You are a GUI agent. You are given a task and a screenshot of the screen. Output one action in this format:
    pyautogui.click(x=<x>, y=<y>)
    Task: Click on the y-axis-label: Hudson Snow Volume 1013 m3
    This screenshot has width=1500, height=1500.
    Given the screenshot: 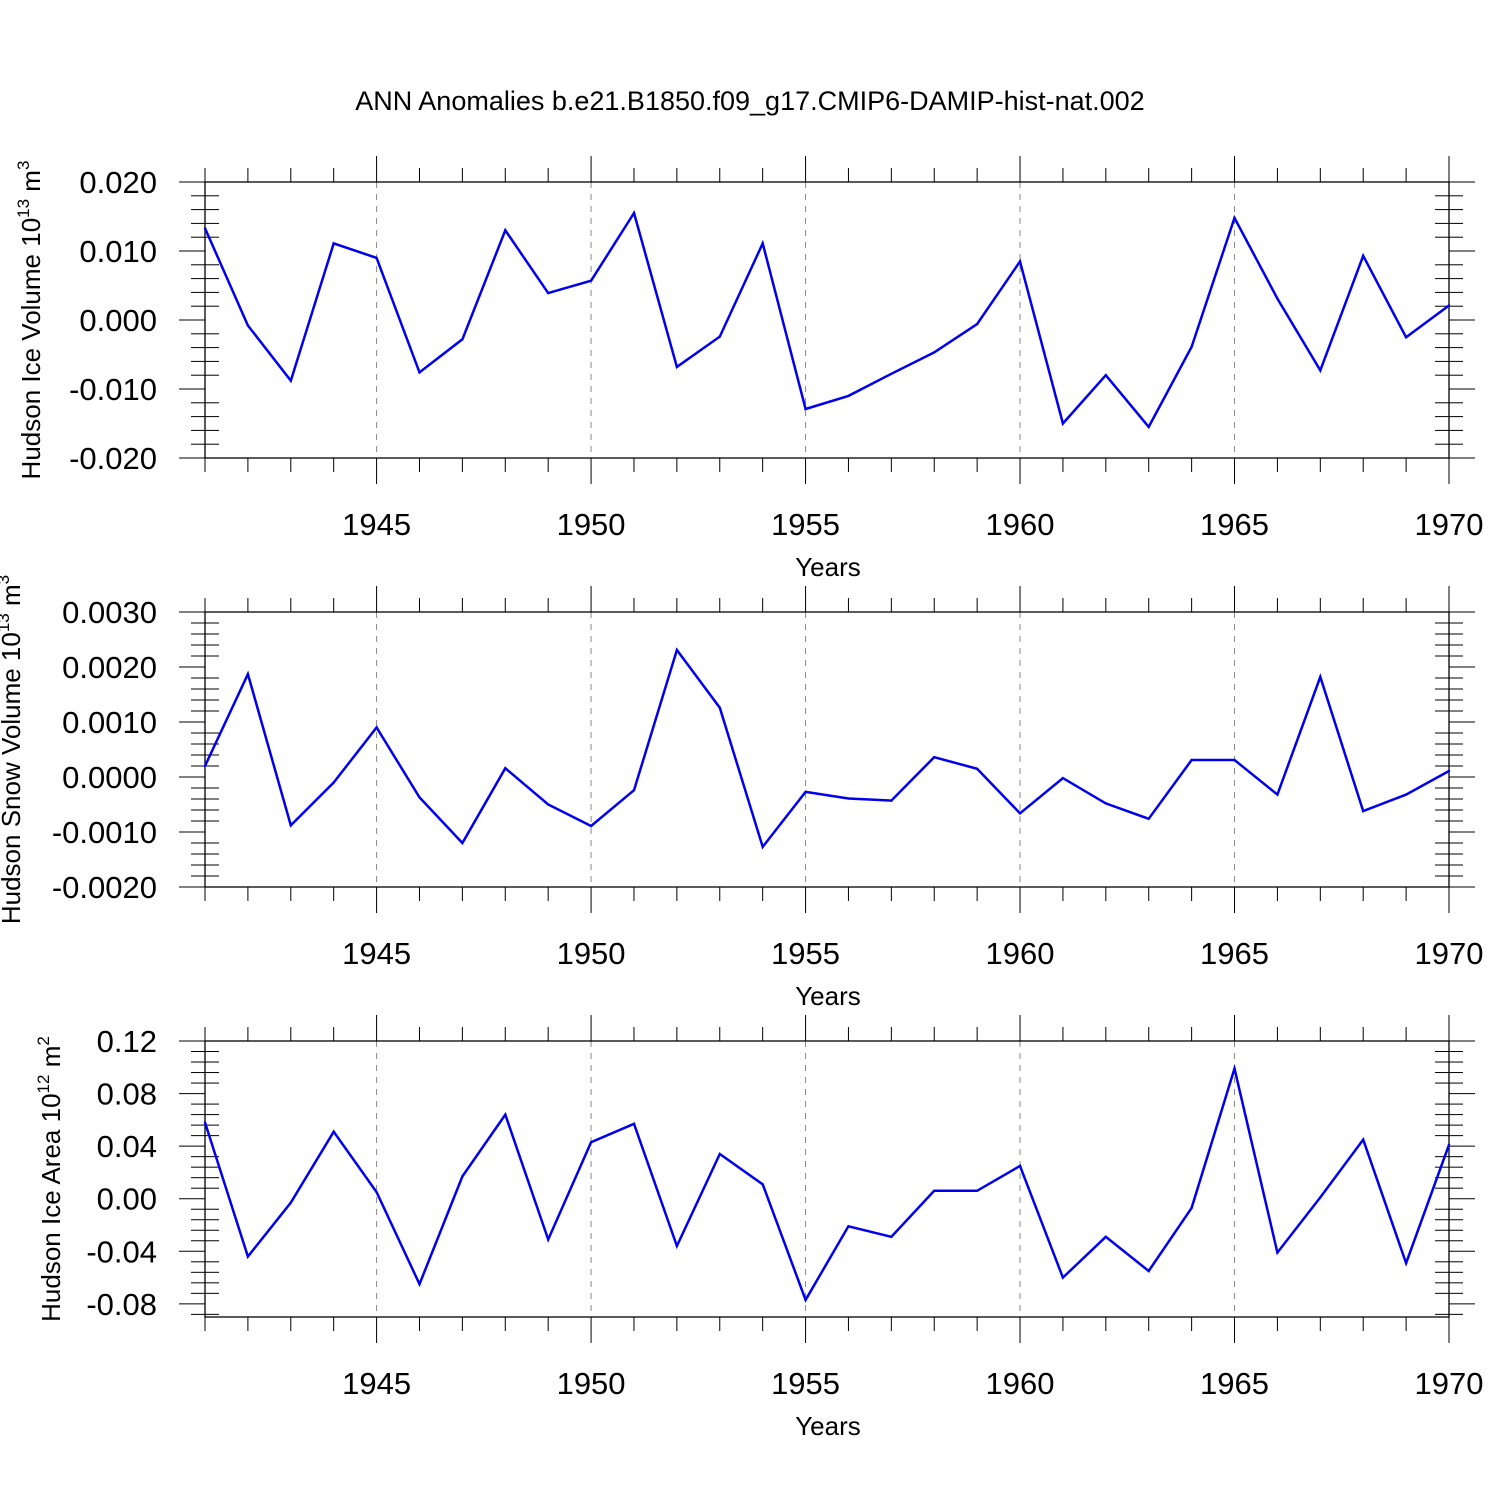 What is the action you would take?
    pyautogui.click(x=13, y=749)
    